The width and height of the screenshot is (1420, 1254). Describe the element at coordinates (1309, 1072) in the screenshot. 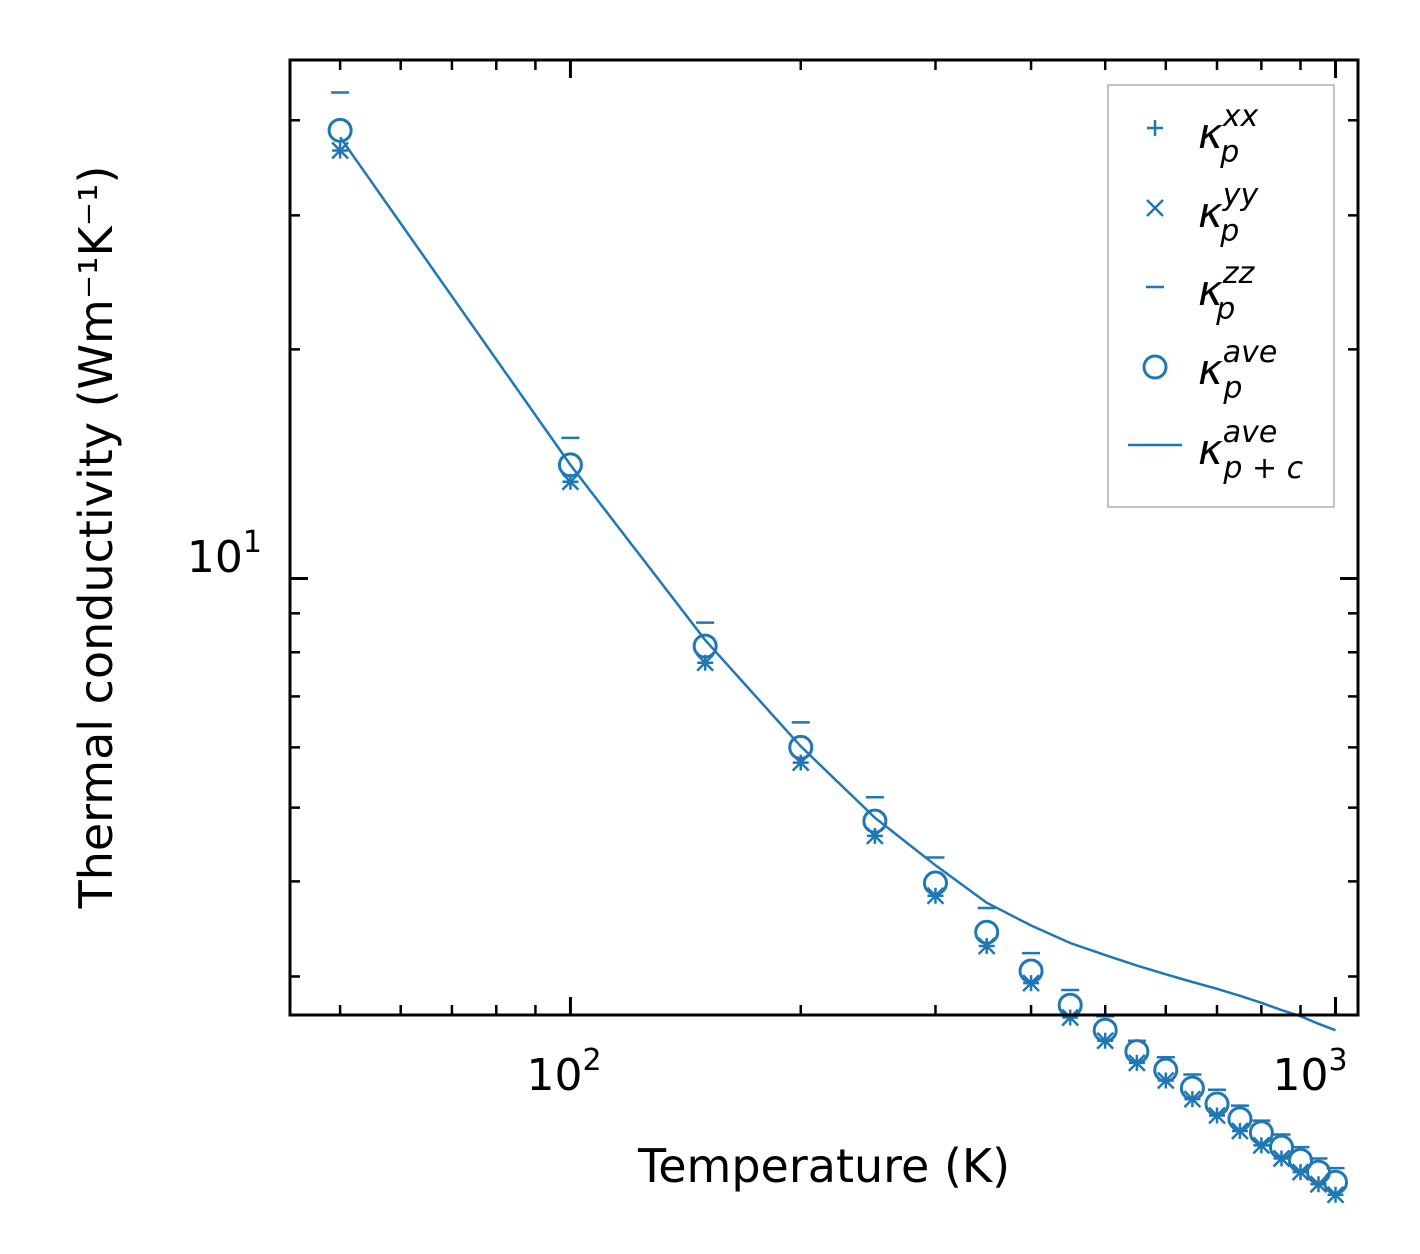

I see `x-tick-label-1000: 10³` at that location.